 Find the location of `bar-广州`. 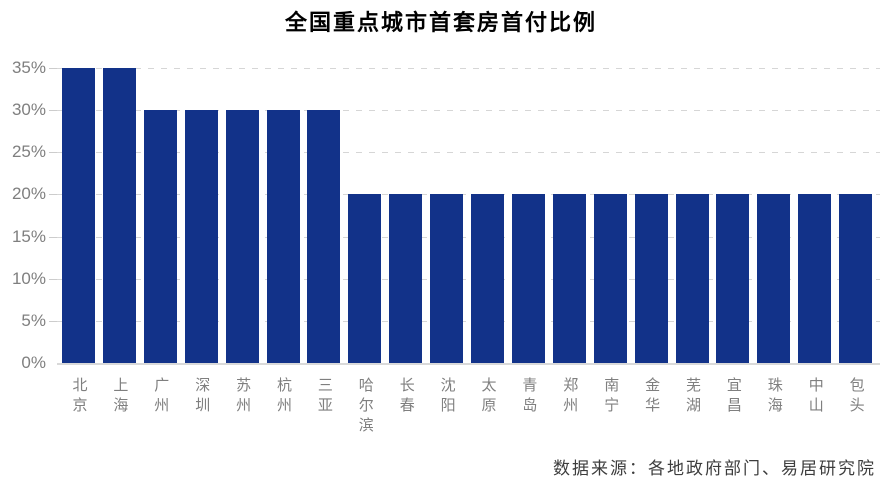

bar-广州 is located at coordinates (160, 236).